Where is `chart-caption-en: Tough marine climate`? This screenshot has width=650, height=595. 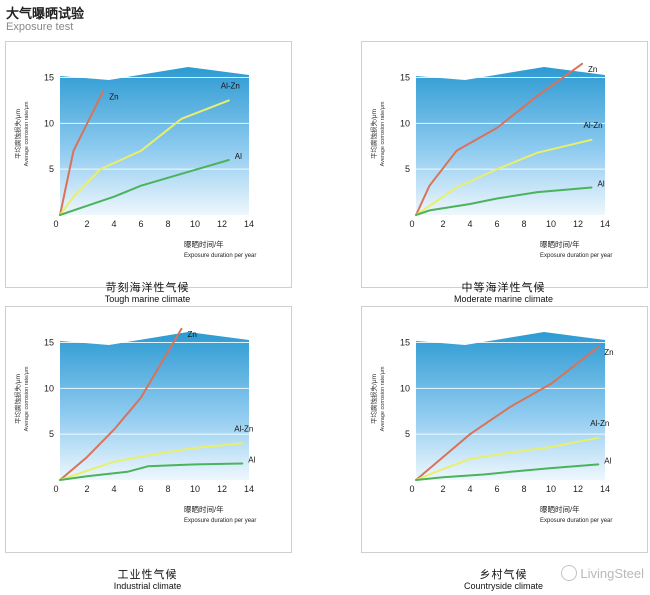
chart-caption-en: Tough marine climate is located at coordinates (147, 299).